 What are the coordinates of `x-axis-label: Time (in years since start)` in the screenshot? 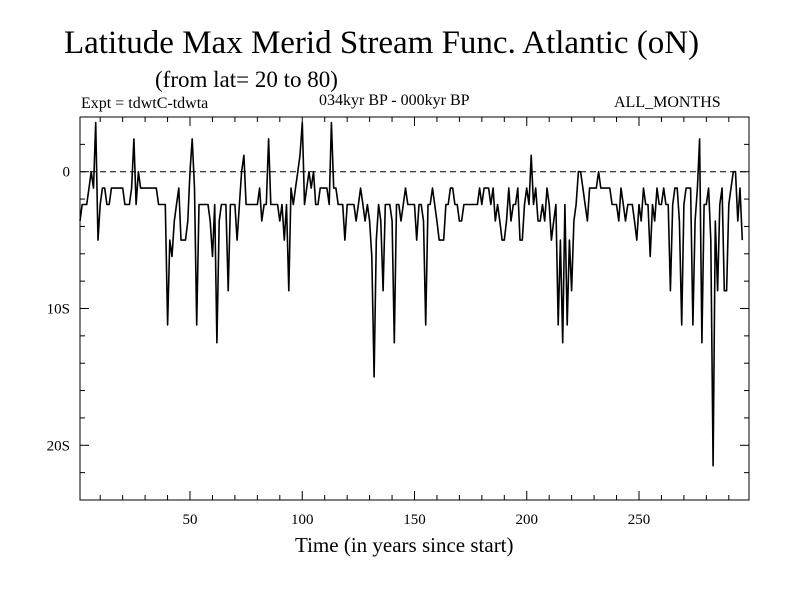 It's located at (404, 545).